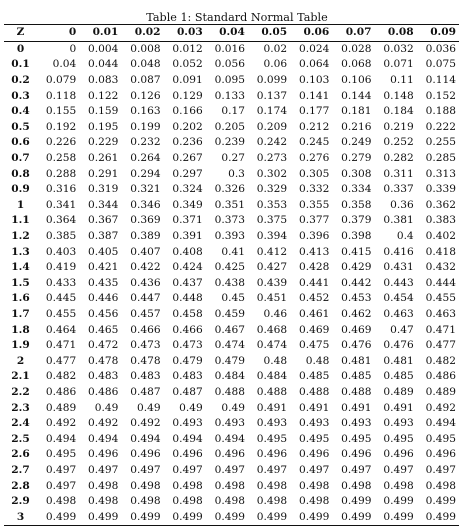 The image size is (474, 526). Describe the element at coordinates (275, 64) in the screenshot. I see `table-cell: 0.06` at that location.